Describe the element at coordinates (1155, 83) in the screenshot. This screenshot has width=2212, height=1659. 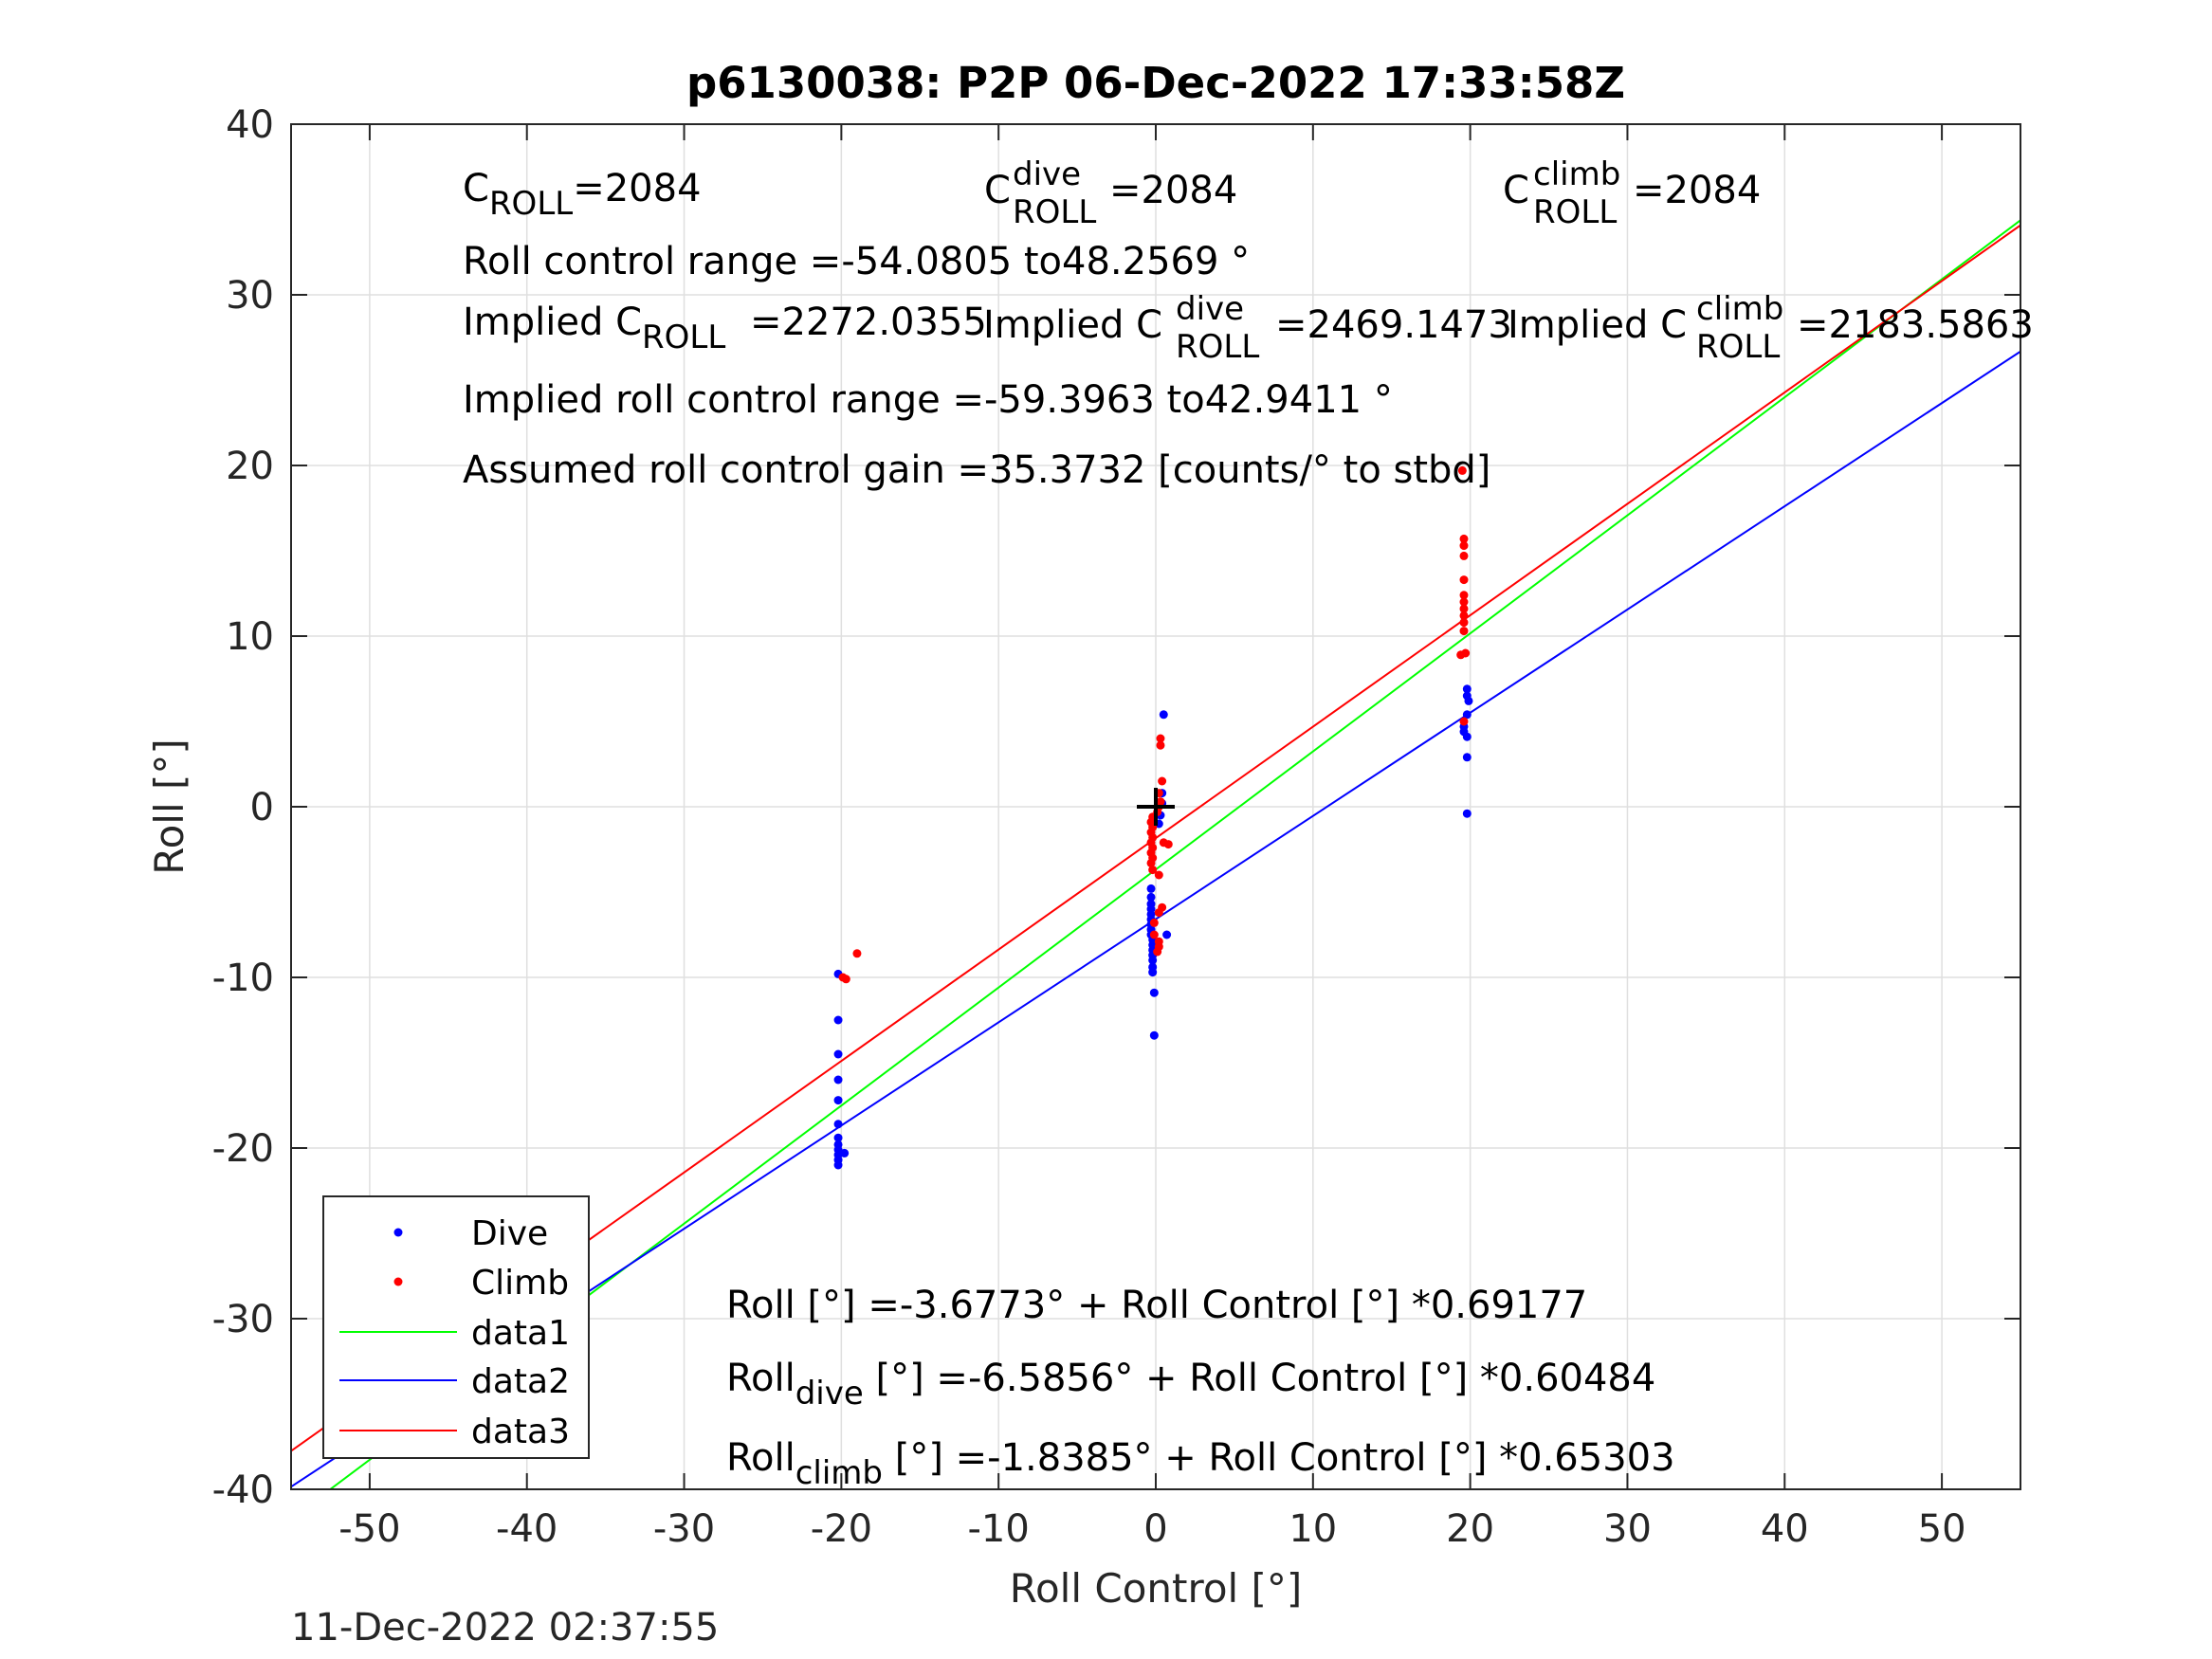
I see `chart-title: p6130038: P2P 06-Dec-2022 17:33:58Z` at that location.